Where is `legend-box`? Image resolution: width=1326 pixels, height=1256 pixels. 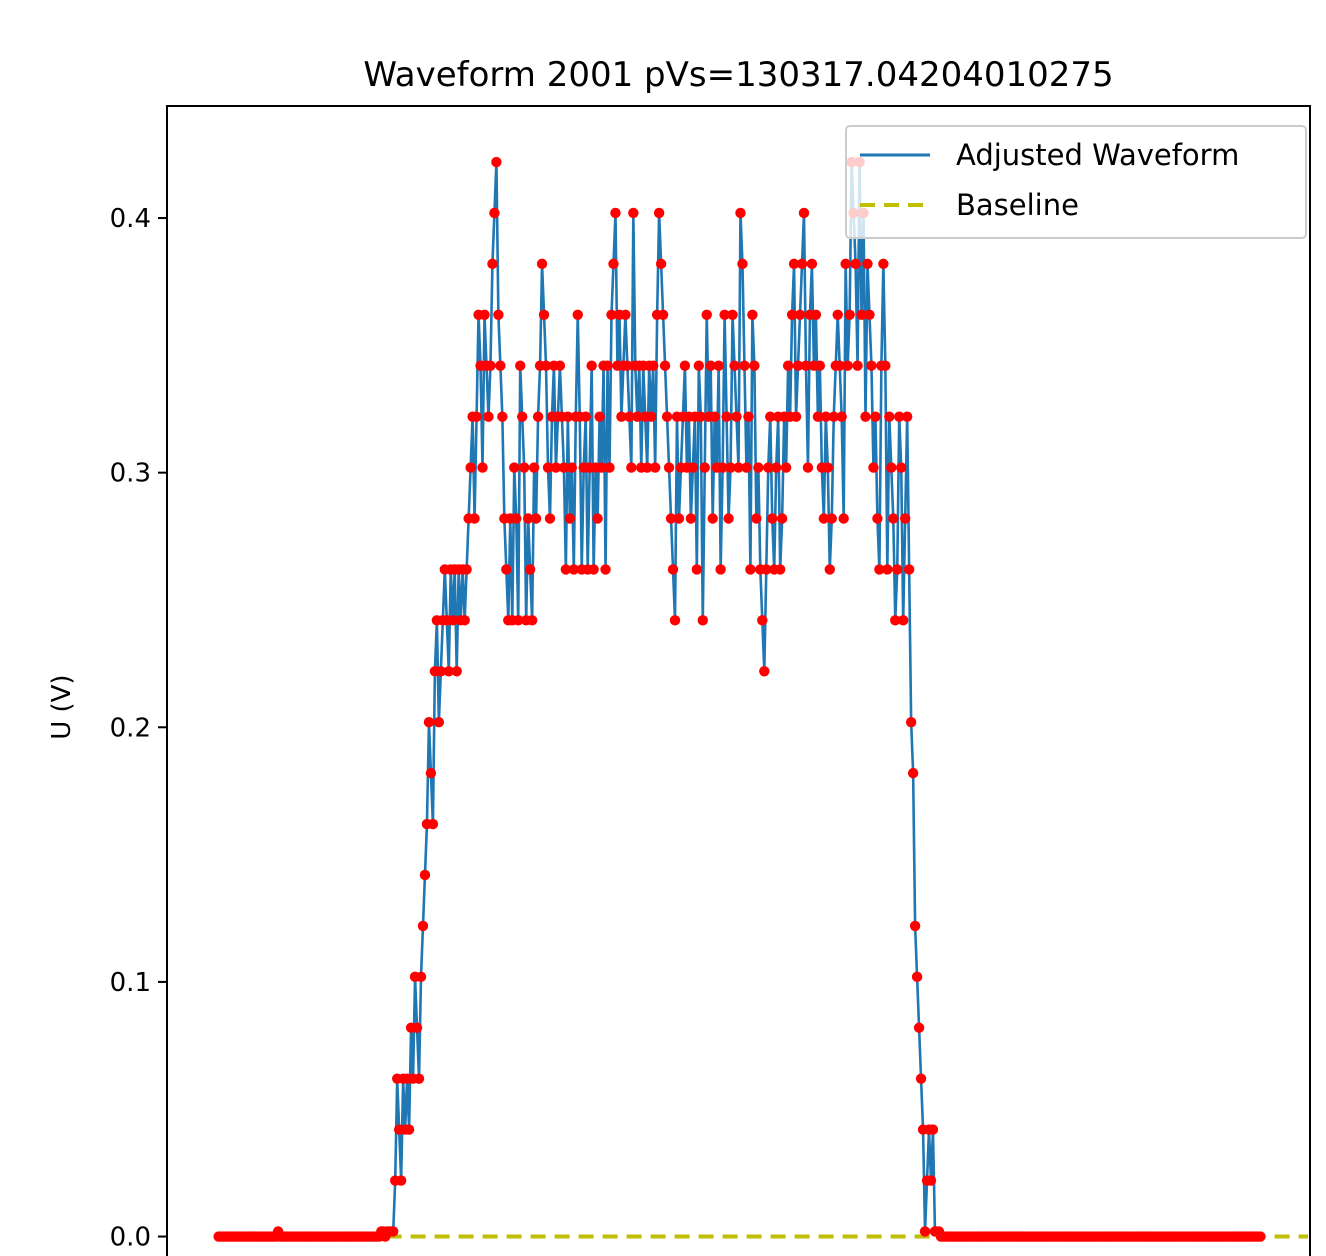 legend-box is located at coordinates (1076, 182).